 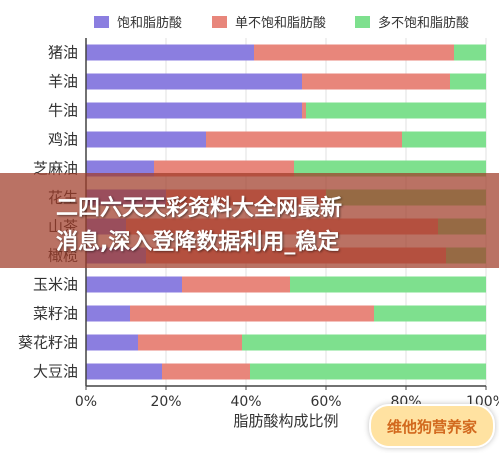 I want to click on overlay-banner-text: 二四六天天彩资料大全网最新 消息,深入登降数据利用_稳定, so click(x=266, y=226).